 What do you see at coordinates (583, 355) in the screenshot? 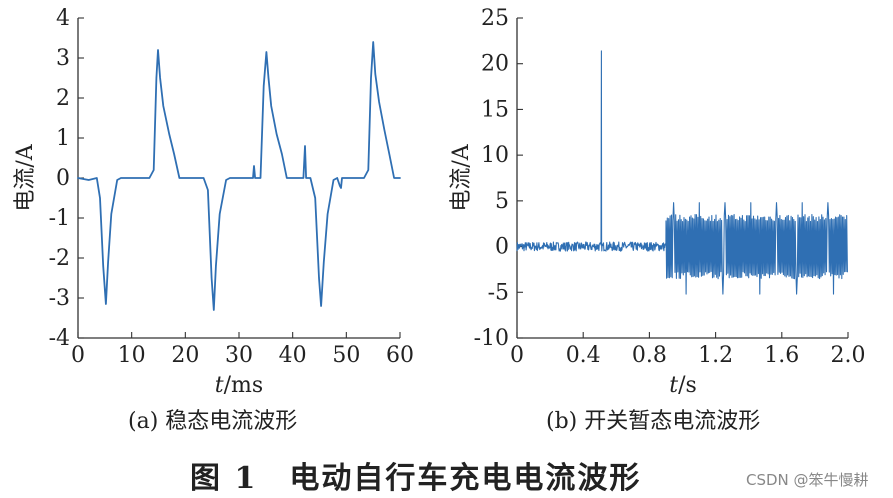
I see `b-x-tick-label: 0.4` at bounding box center [583, 355].